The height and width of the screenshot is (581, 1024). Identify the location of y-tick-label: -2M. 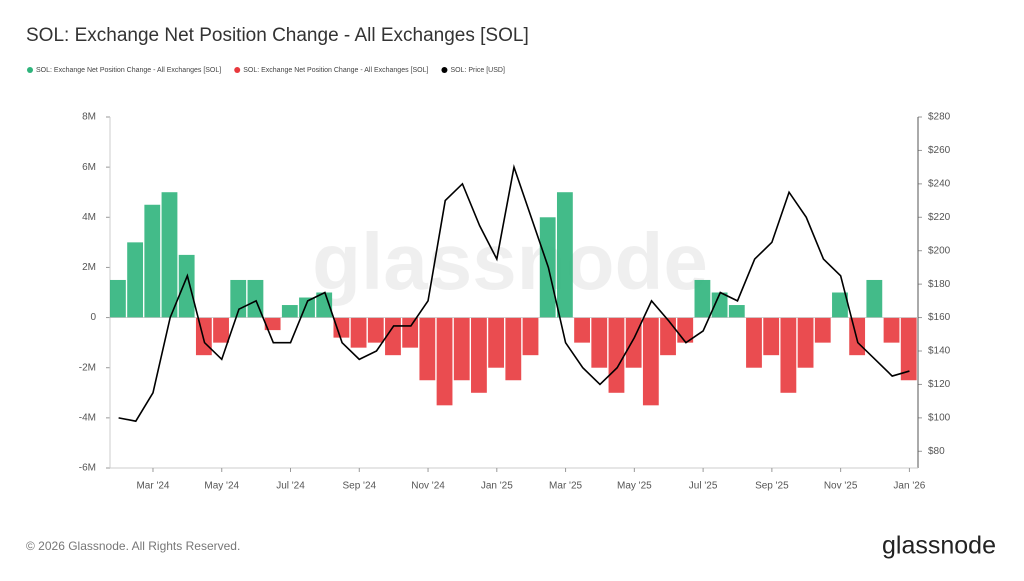
(87, 367).